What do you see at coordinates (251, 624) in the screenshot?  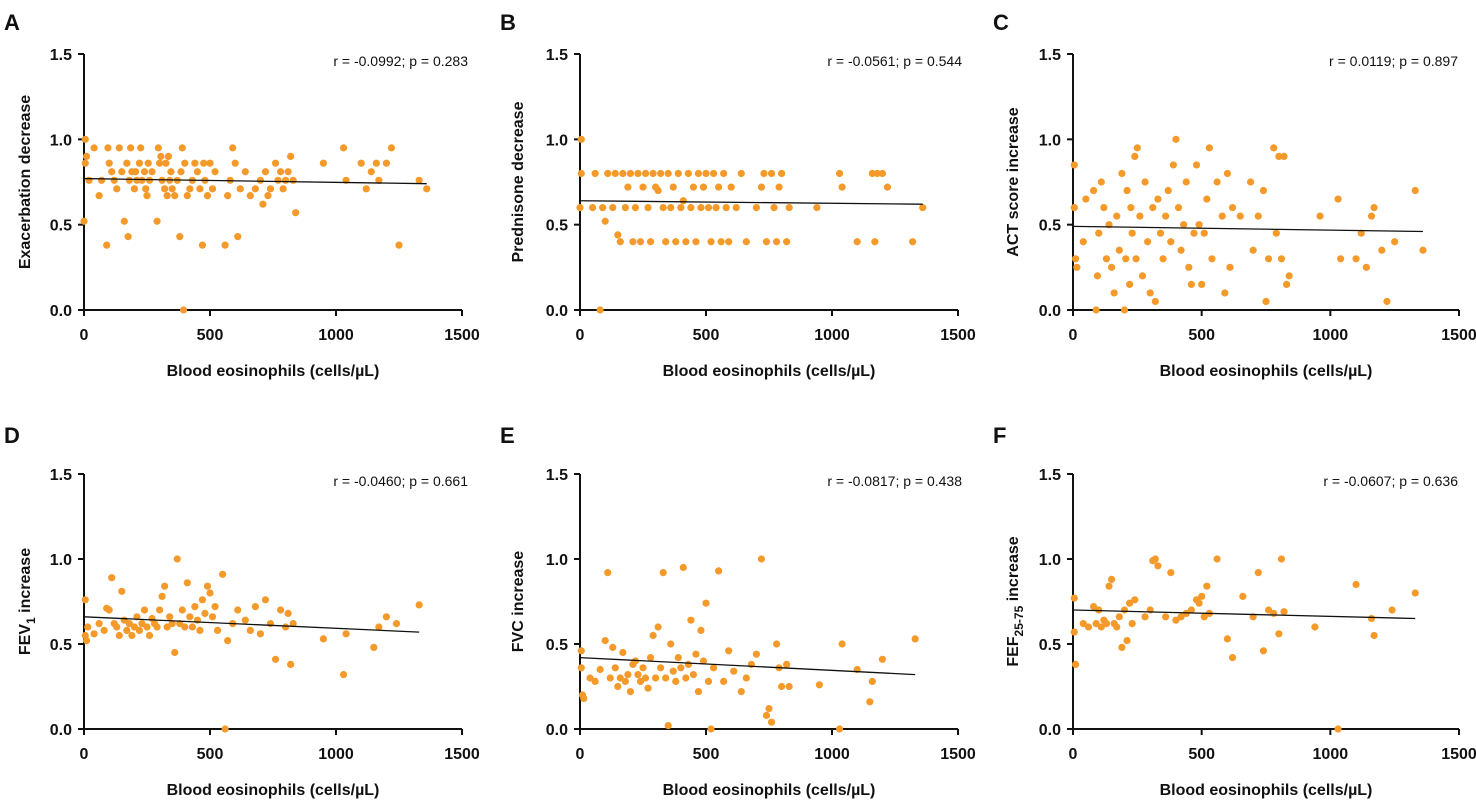 I see `regression-line` at bounding box center [251, 624].